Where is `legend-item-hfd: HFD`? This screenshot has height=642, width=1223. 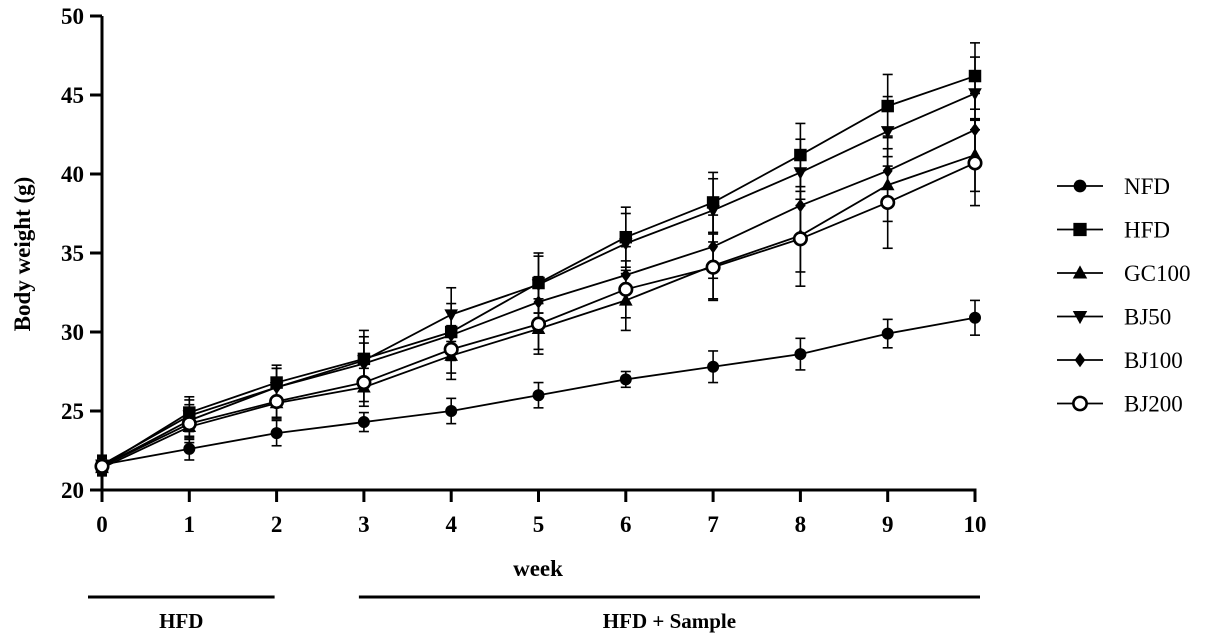 legend-item-hfd: HFD is located at coordinates (1113, 230).